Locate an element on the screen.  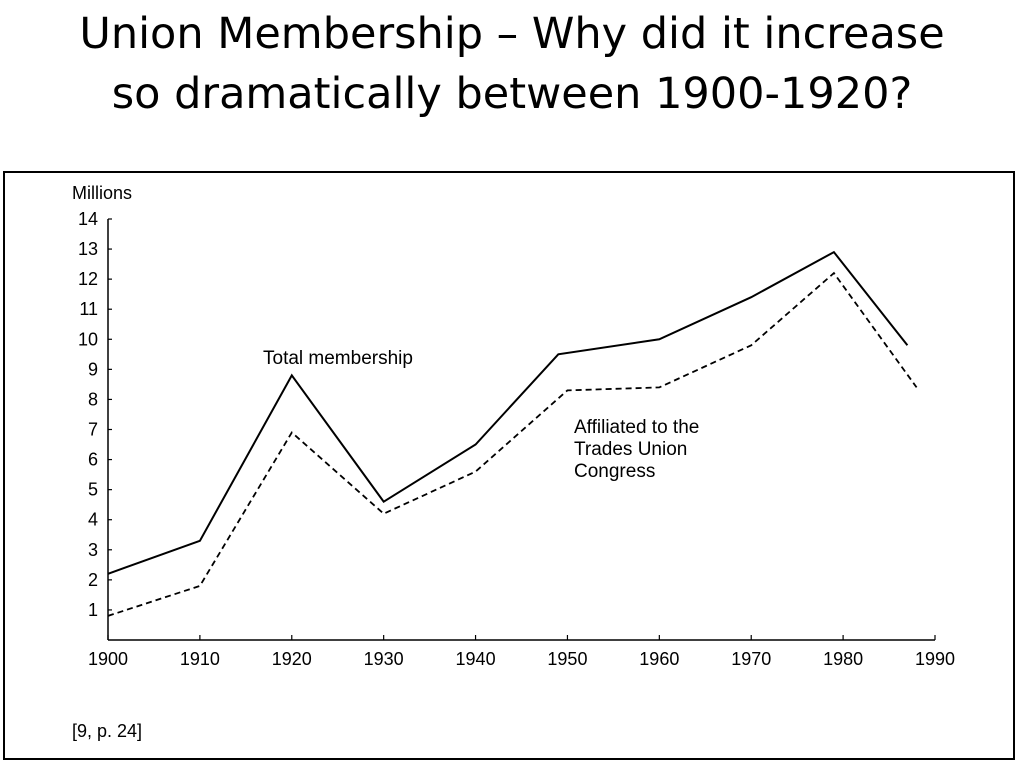
x-tick-label-1930: 1930 is located at coordinates (384, 659).